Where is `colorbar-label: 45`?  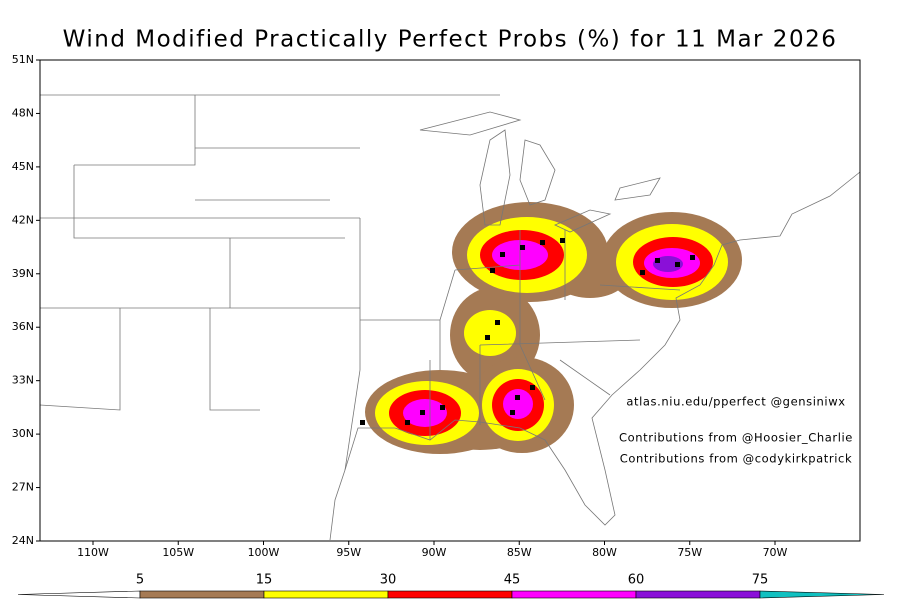
colorbar-label: 45 is located at coordinates (512, 580).